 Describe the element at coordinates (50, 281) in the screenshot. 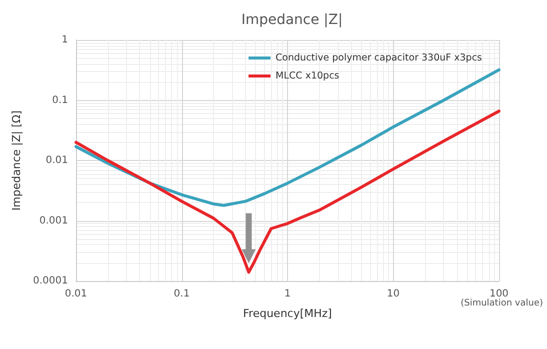

I see `y-tick-label: 0.0001` at that location.